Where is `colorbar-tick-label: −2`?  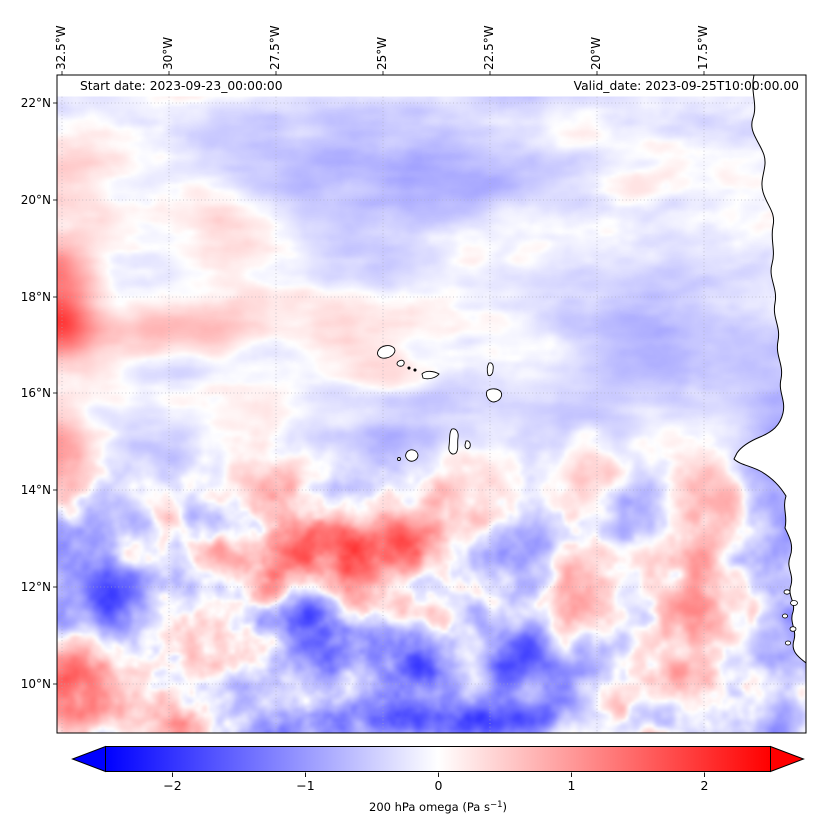
colorbar-tick-label: −2 is located at coordinates (172, 785).